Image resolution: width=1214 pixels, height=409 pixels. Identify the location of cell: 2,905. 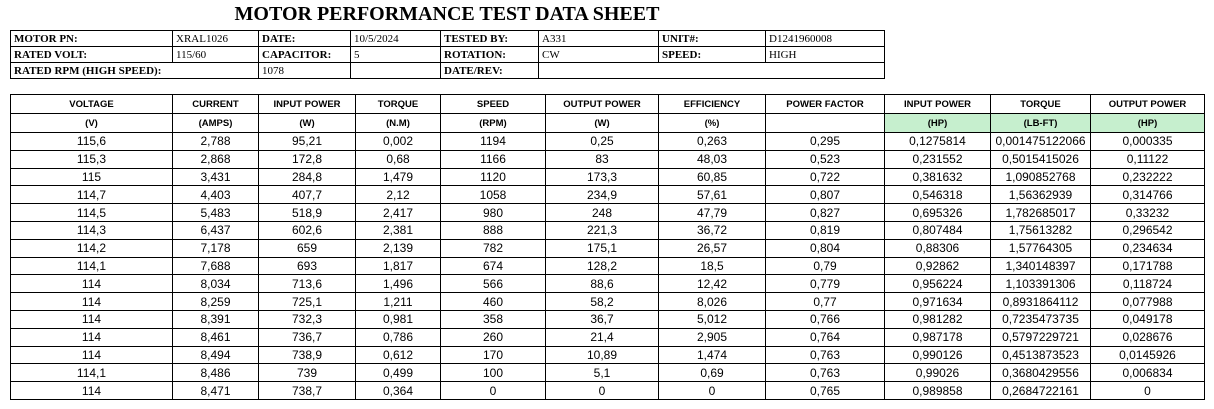
(712, 337).